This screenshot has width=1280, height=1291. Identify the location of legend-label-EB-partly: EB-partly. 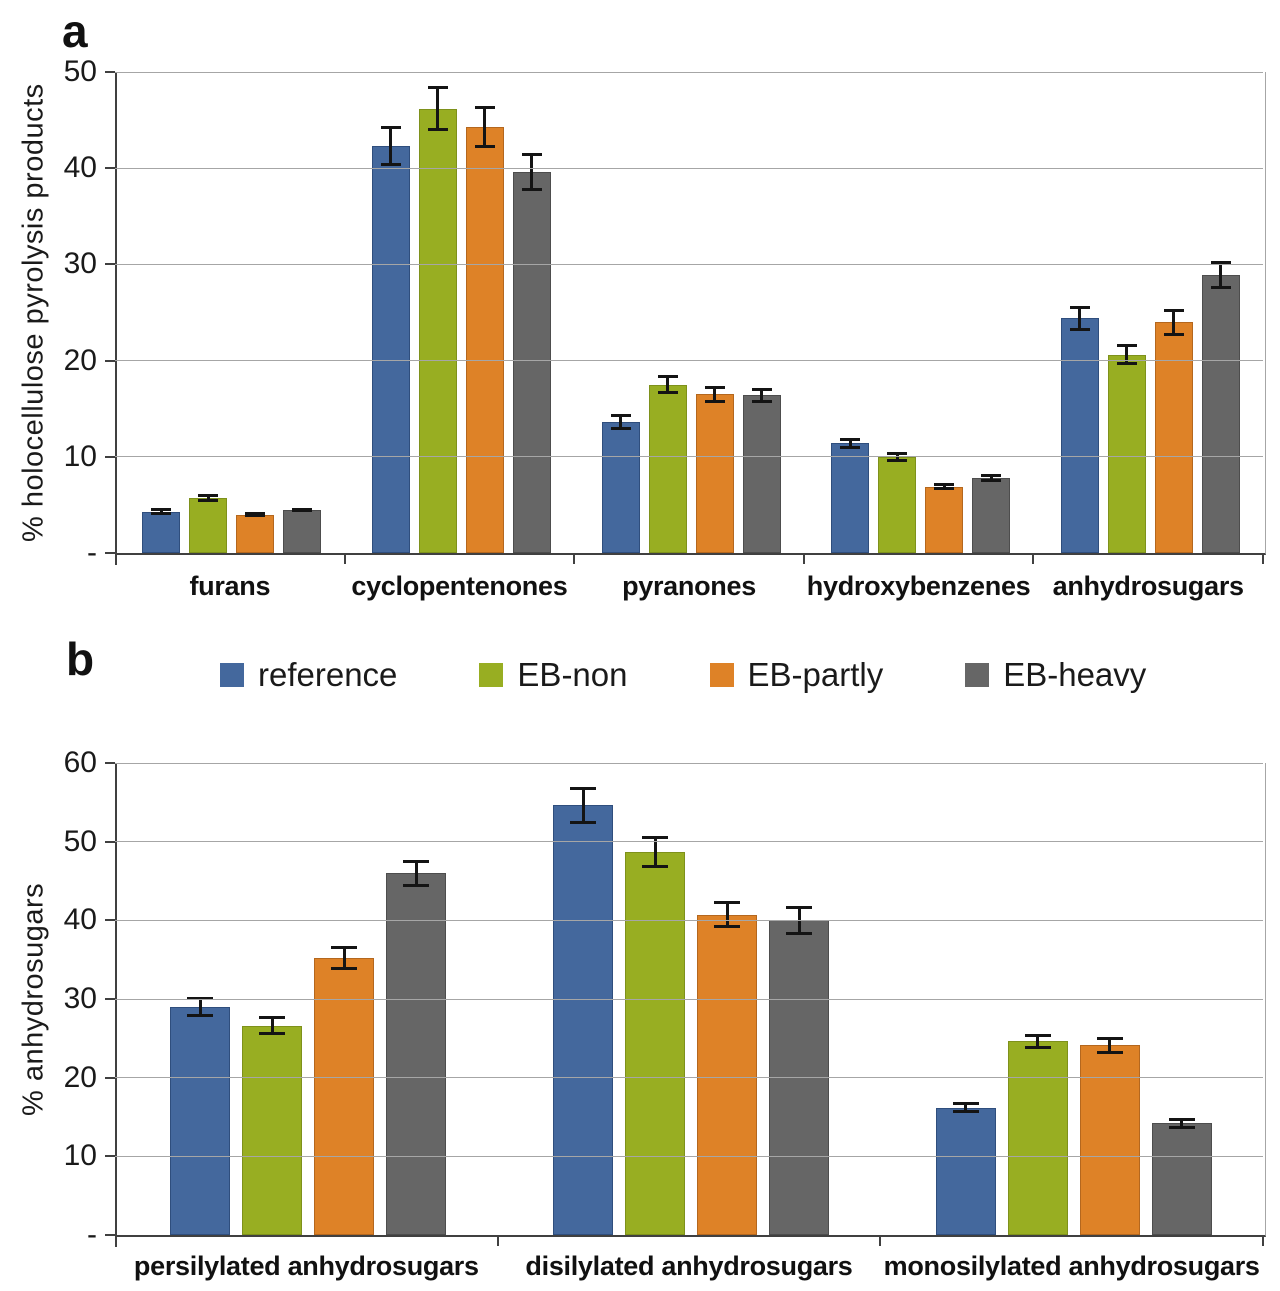
(815, 674).